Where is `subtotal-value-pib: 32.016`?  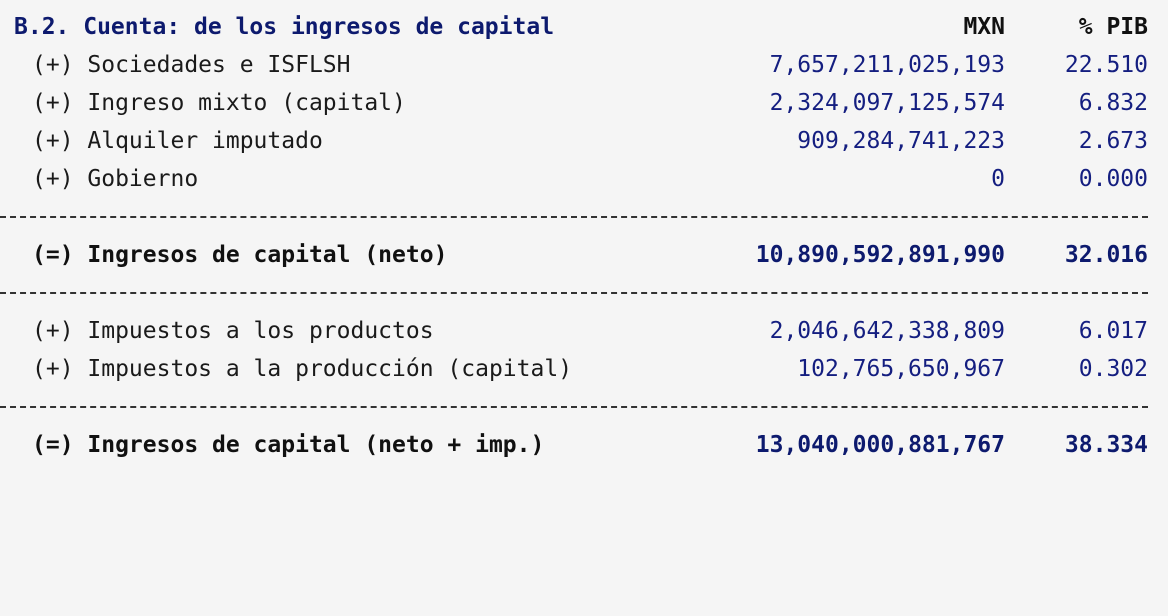
subtotal-value-pib: 32.016 is located at coordinates (1106, 255).